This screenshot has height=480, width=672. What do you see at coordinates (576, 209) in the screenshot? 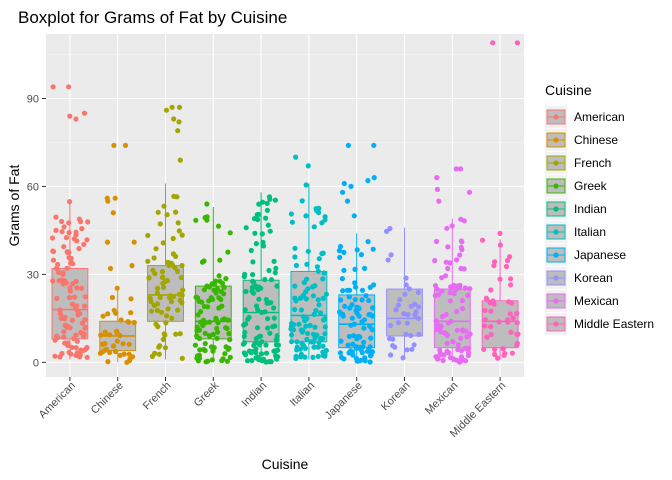
I see `legend-item-indian: Indian` at bounding box center [576, 209].